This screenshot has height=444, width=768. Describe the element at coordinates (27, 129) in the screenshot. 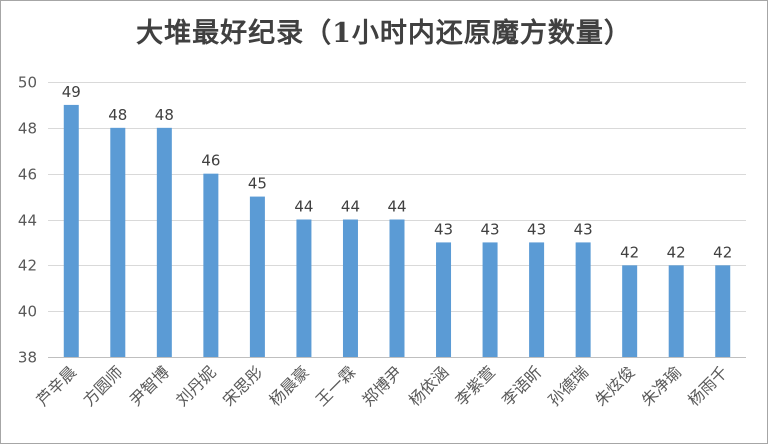

I see `y-tick-label: 48` at that location.